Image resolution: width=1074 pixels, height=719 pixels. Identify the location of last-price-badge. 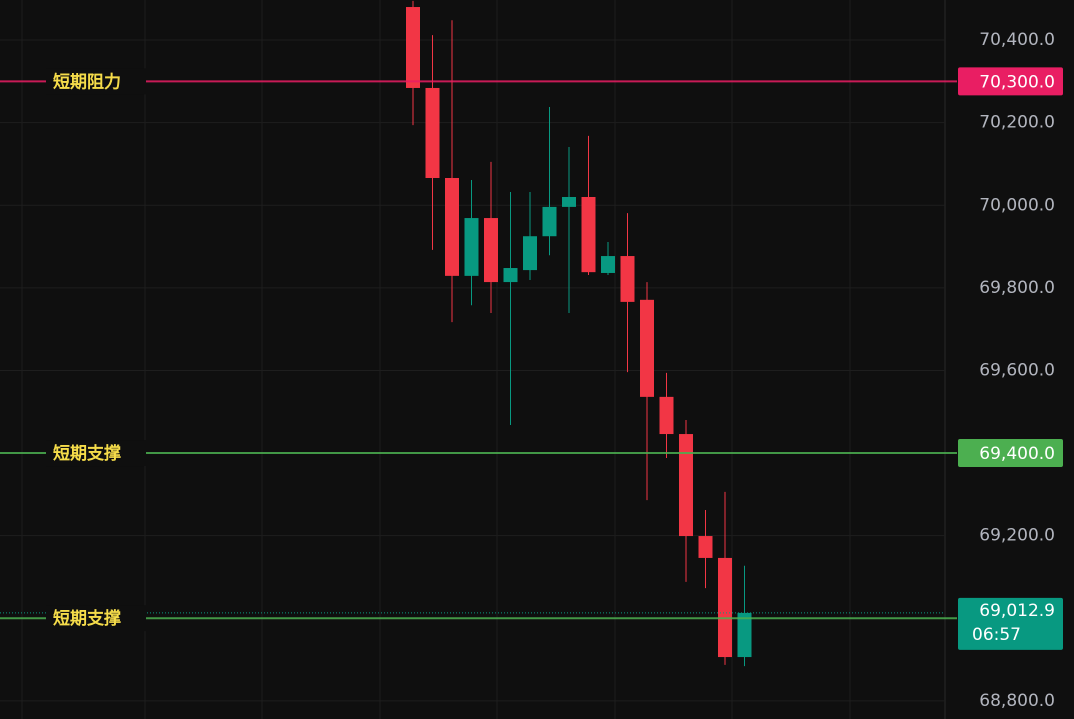
(1010, 623).